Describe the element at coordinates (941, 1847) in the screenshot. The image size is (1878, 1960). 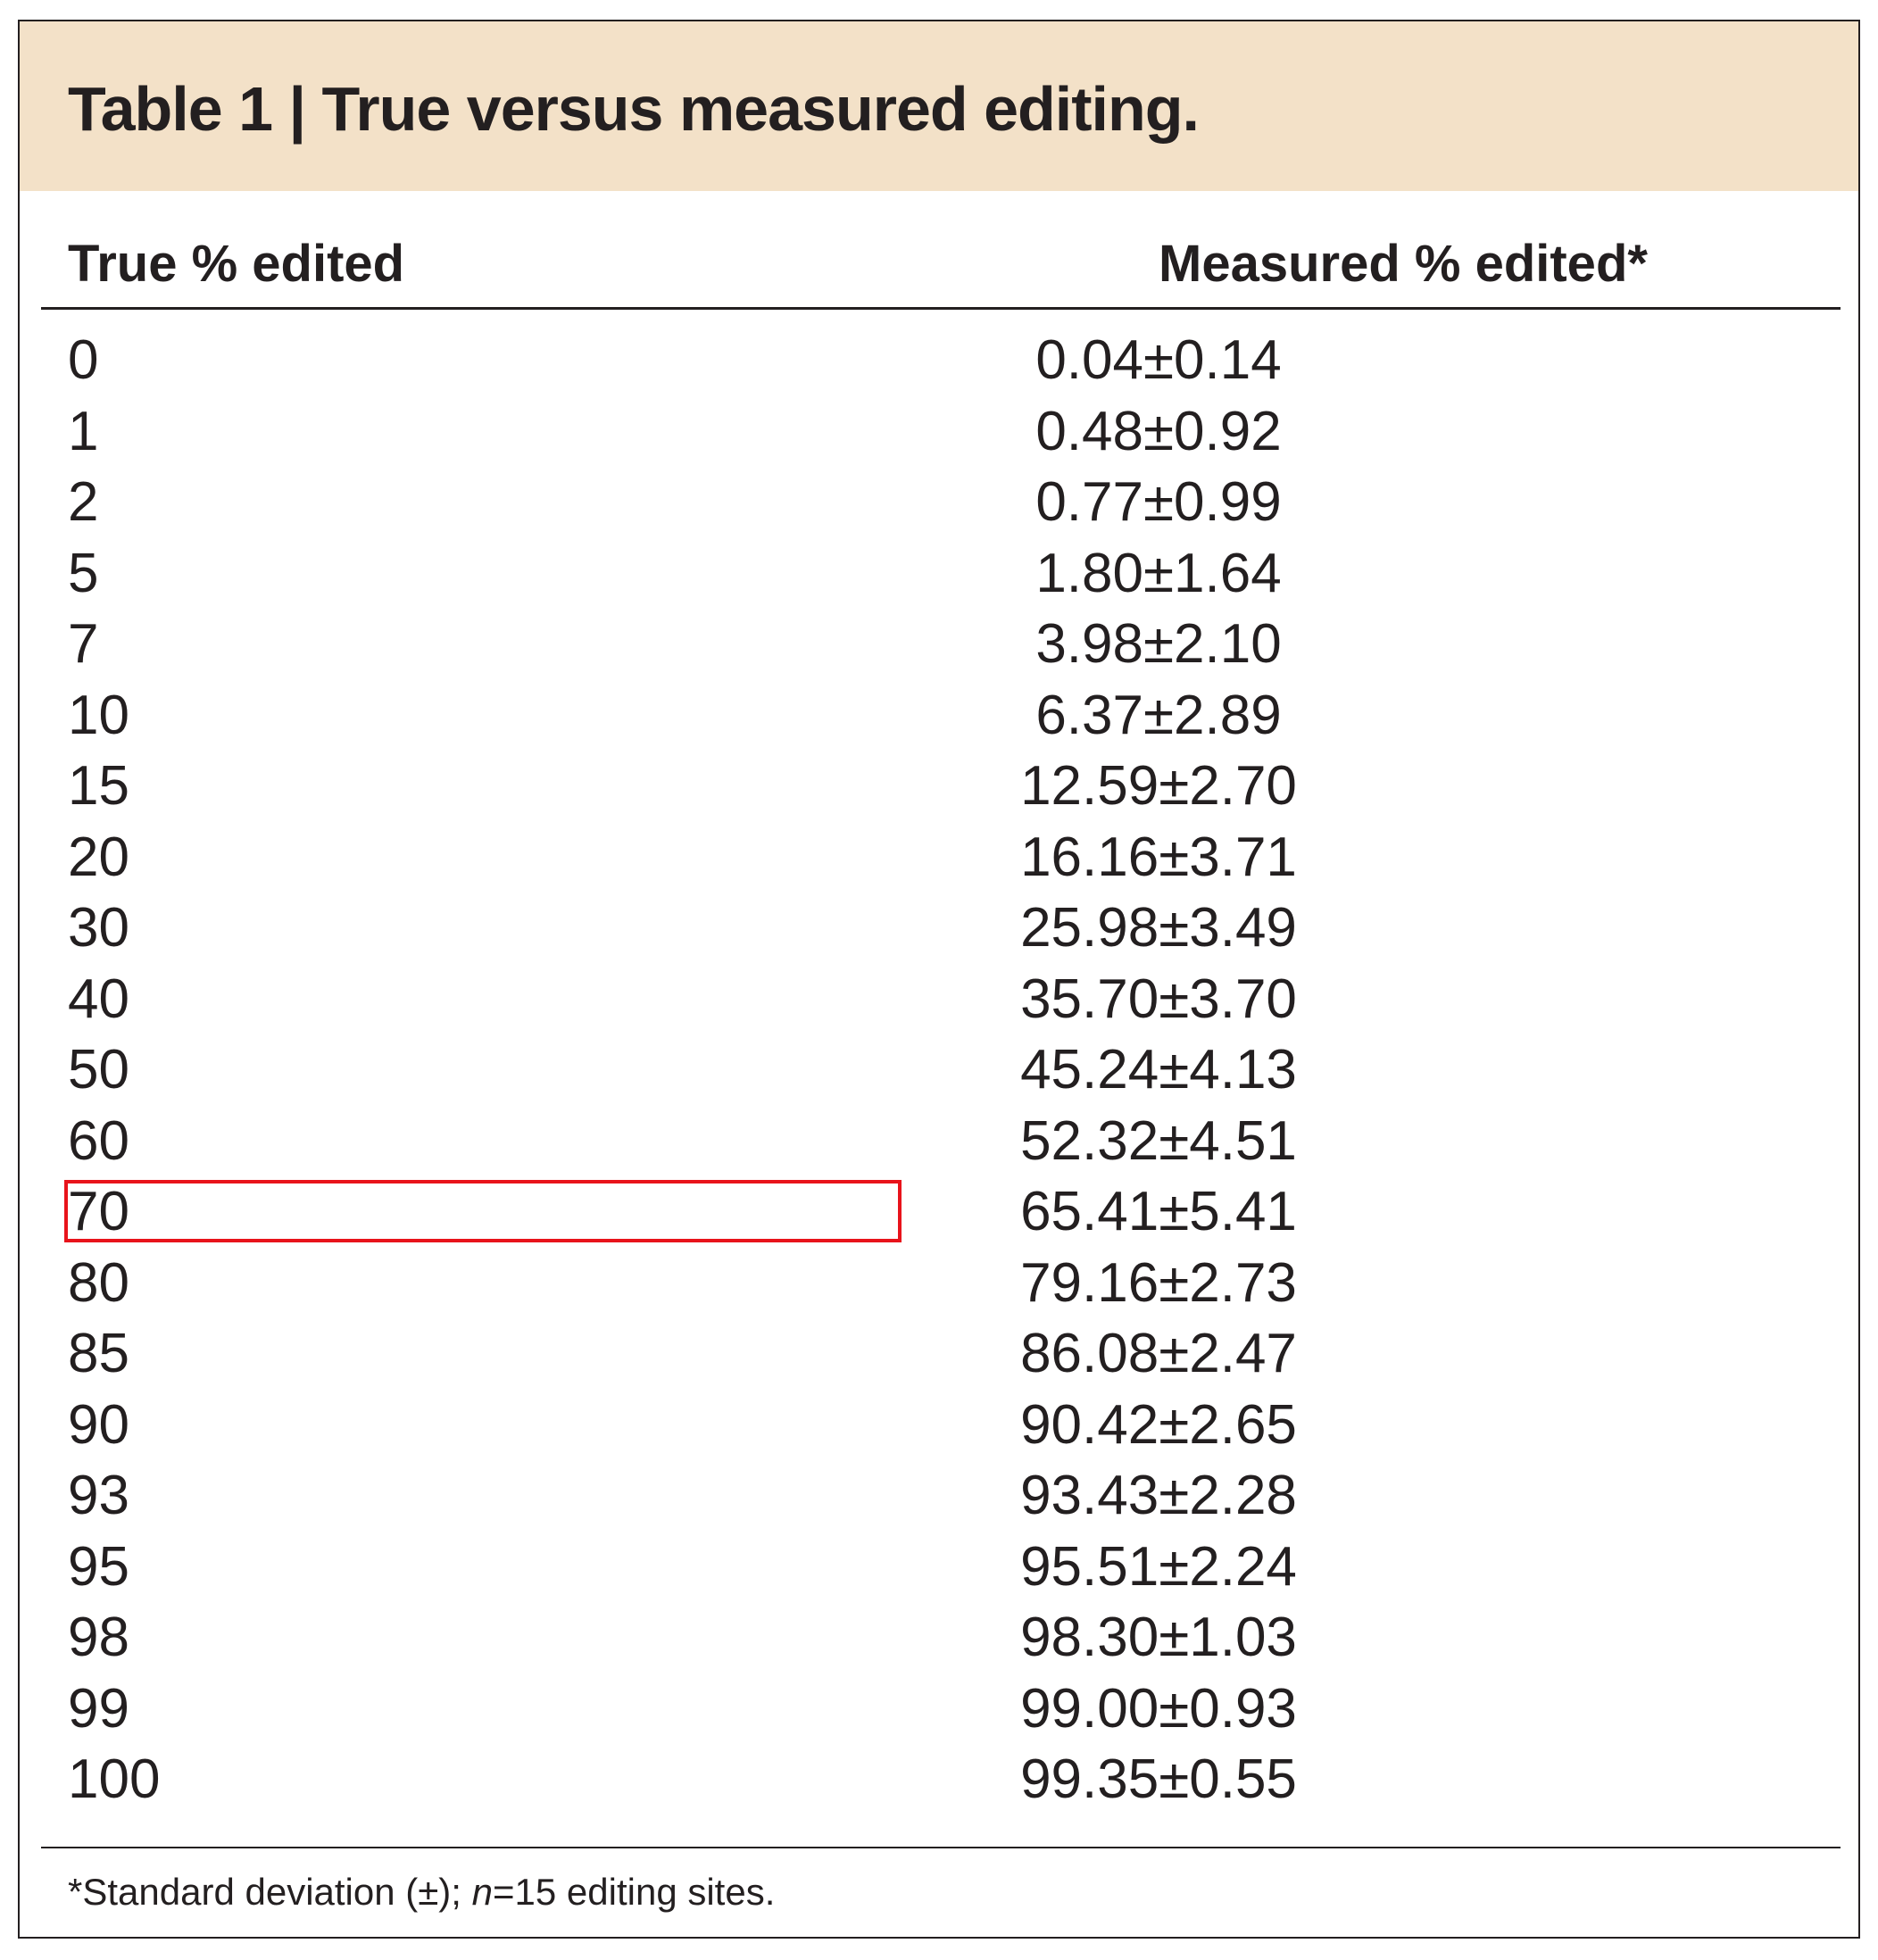
I see `footer-rule` at that location.